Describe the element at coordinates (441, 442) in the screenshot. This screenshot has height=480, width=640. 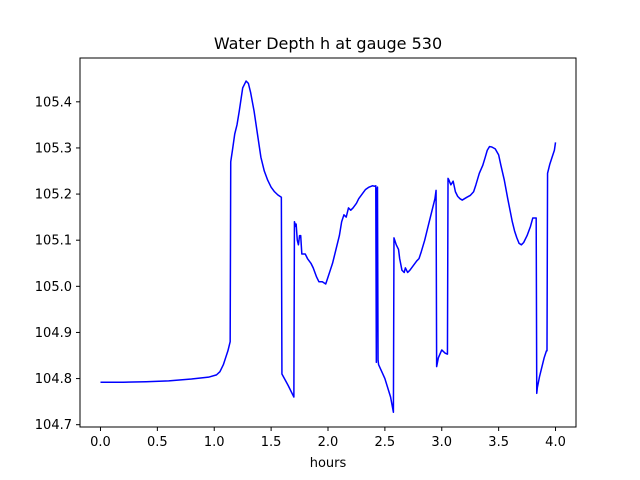
I see `x-tick-label: 3.0` at that location.